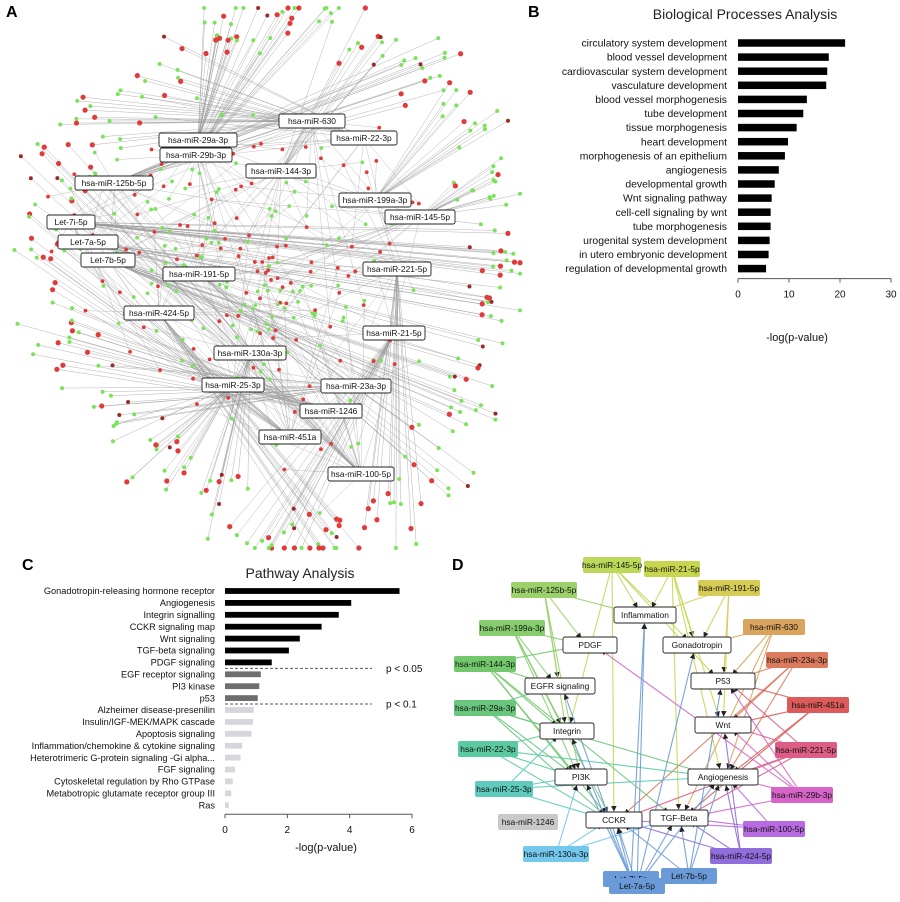 The height and width of the screenshot is (902, 900). Describe the element at coordinates (207, 698) in the screenshot. I see `category-label: p53` at that location.